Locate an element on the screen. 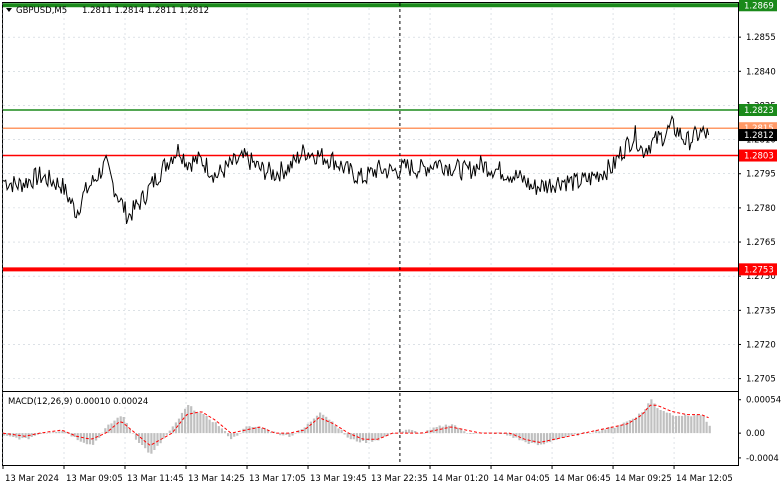 The width and height of the screenshot is (781, 489). level-tag-label: 1.2823 is located at coordinates (759, 111).